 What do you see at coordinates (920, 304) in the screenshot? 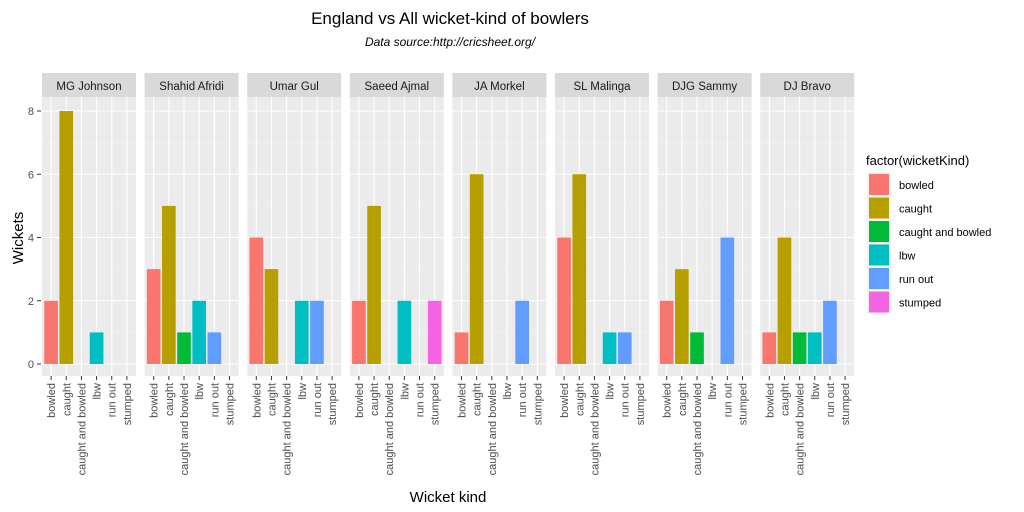
I see `legend-label: stumped` at bounding box center [920, 304].